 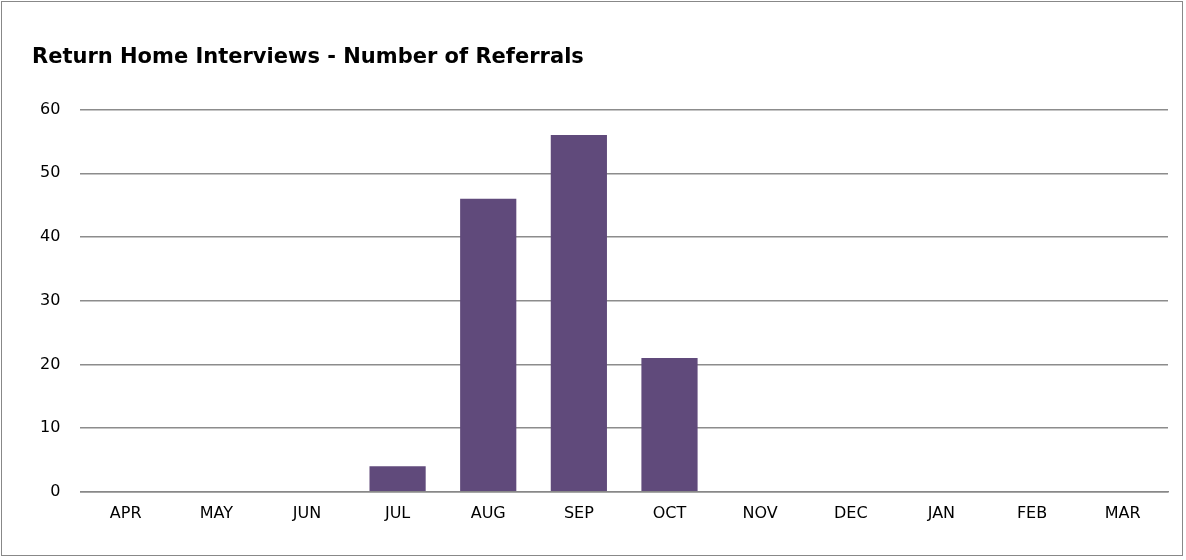 I want to click on x-tick-label: MAR, so click(x=1122, y=512).